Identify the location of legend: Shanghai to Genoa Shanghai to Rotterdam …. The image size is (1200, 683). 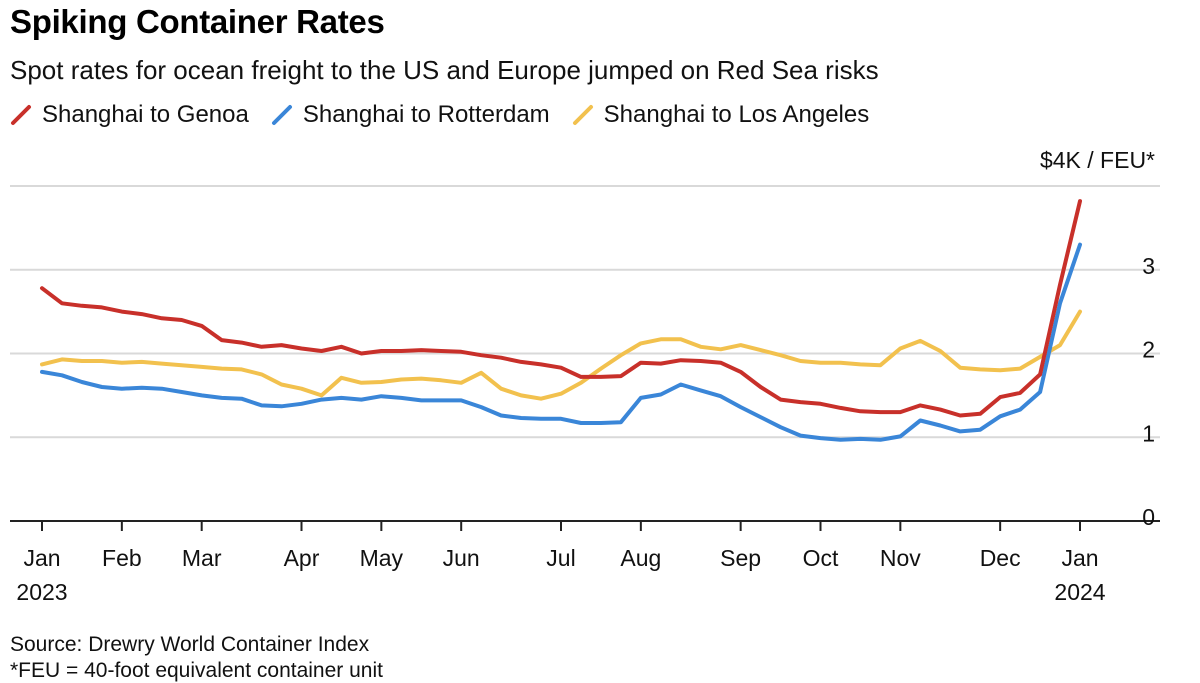
(450, 115).